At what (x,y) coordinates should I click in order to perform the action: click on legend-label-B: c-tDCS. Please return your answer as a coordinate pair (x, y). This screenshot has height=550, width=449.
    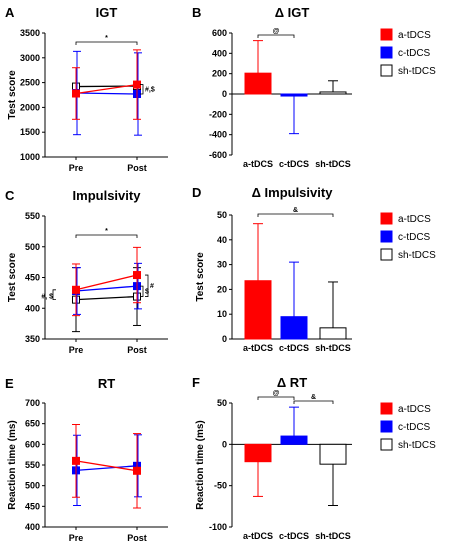
    Looking at the image, I should click on (414, 53).